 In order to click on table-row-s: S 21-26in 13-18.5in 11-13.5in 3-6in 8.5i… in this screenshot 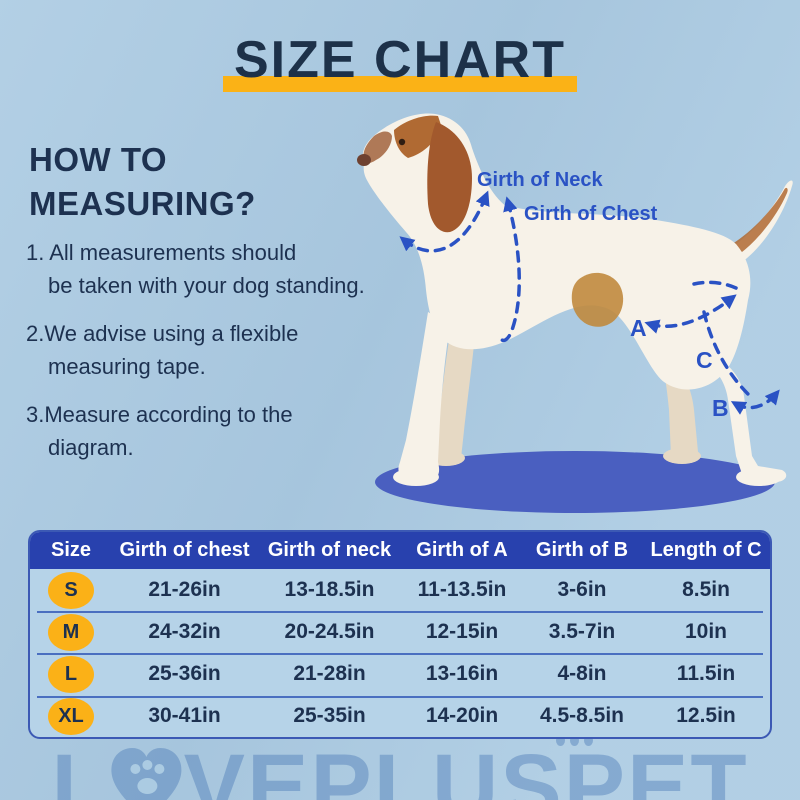, I will do `click(400, 590)`.